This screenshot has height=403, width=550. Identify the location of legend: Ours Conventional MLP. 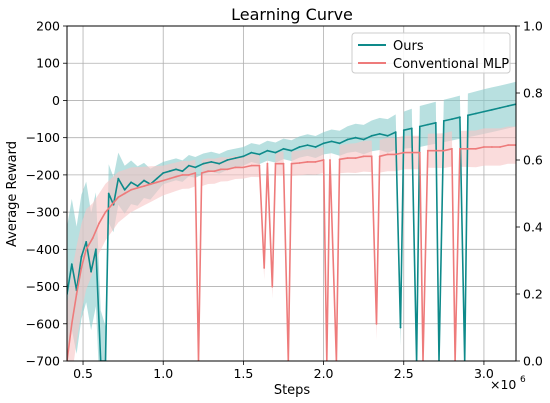
(431, 53).